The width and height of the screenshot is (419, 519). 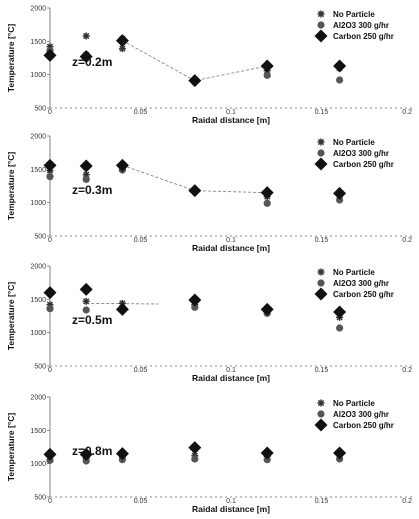 I want to click on panel-label: z=0.8m, so click(x=92, y=451).